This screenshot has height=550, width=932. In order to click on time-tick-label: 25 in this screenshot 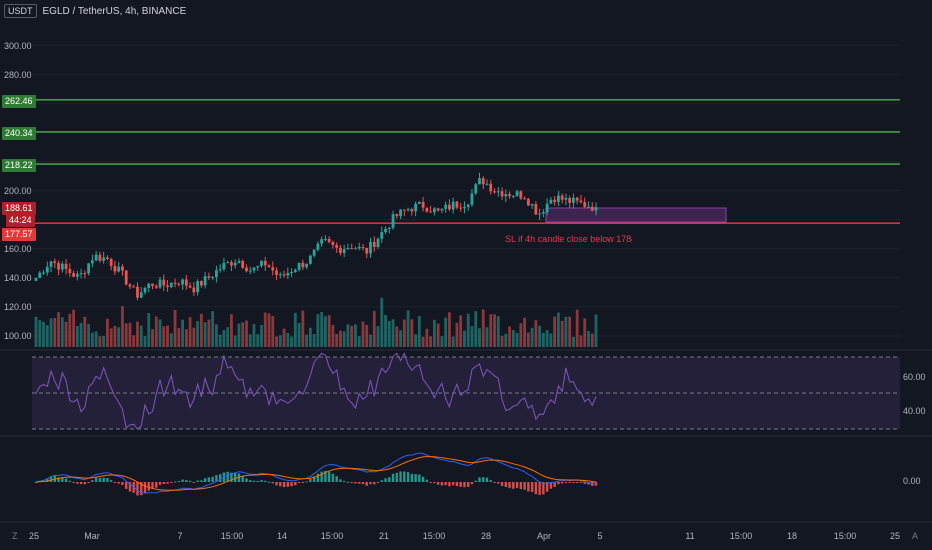, I will do `click(895, 536)`.